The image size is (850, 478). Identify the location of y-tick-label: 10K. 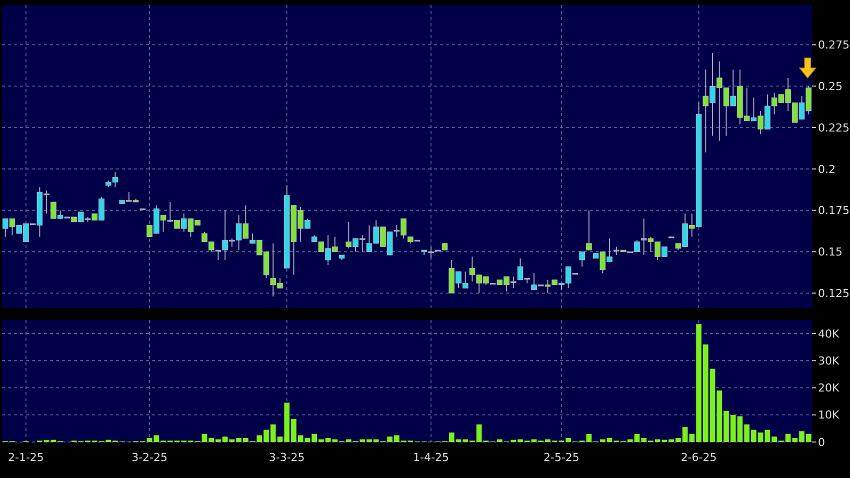
(829, 415).